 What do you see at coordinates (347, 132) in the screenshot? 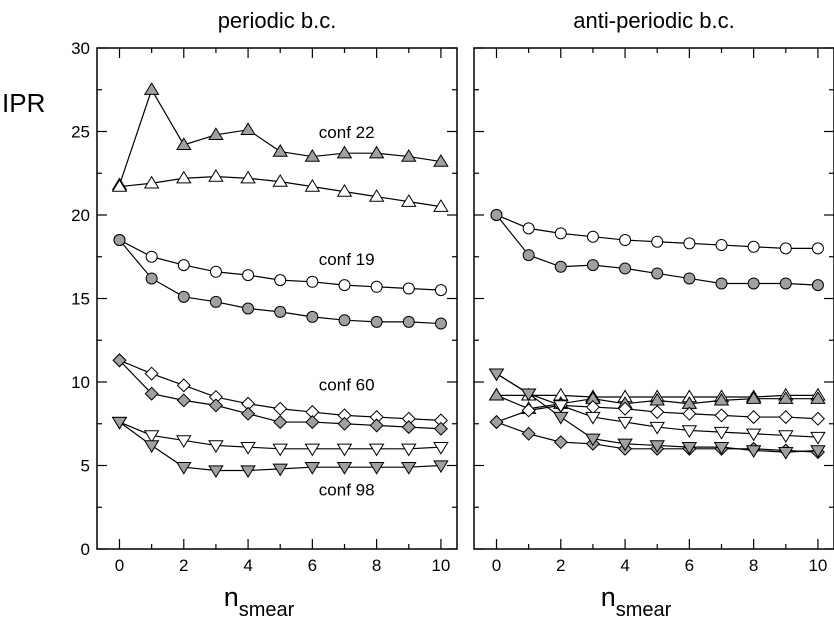
I see `annotation-label: conf 22` at bounding box center [347, 132].